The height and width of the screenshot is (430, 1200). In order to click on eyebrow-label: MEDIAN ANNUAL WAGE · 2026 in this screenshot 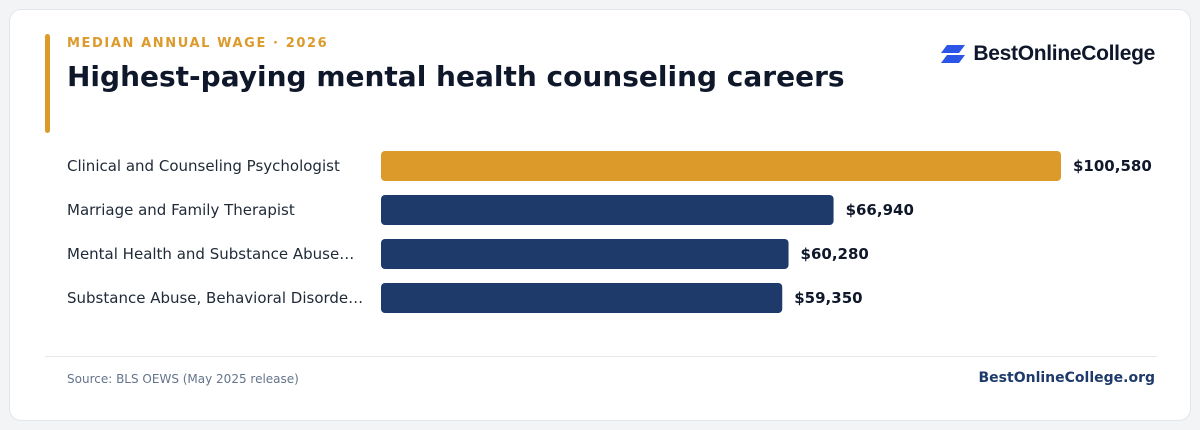, I will do `click(198, 43)`.